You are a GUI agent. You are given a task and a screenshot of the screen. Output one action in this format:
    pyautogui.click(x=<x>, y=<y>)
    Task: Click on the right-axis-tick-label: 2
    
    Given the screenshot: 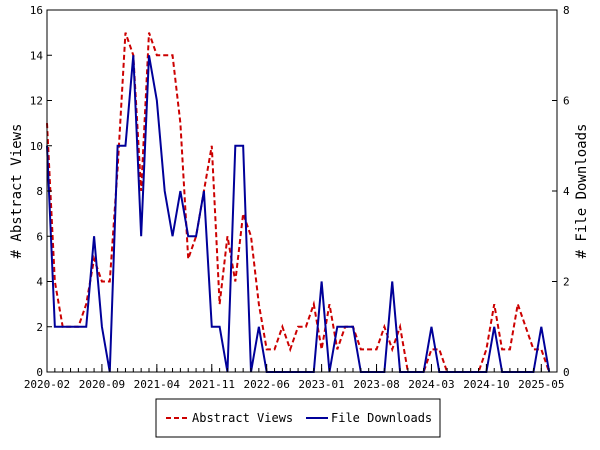 What is the action you would take?
    pyautogui.click(x=566, y=282)
    